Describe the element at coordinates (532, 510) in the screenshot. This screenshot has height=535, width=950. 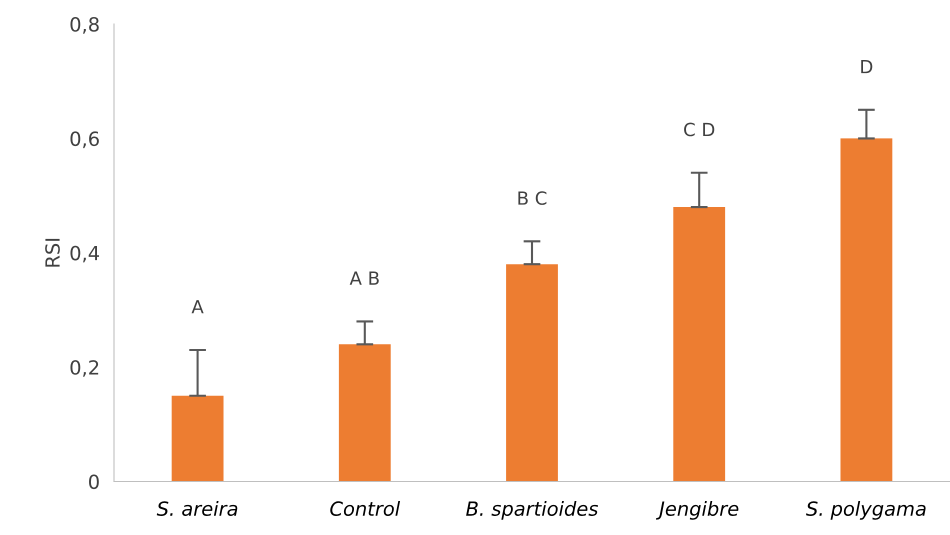
I see `x-tick-label: B. spartioides` at that location.